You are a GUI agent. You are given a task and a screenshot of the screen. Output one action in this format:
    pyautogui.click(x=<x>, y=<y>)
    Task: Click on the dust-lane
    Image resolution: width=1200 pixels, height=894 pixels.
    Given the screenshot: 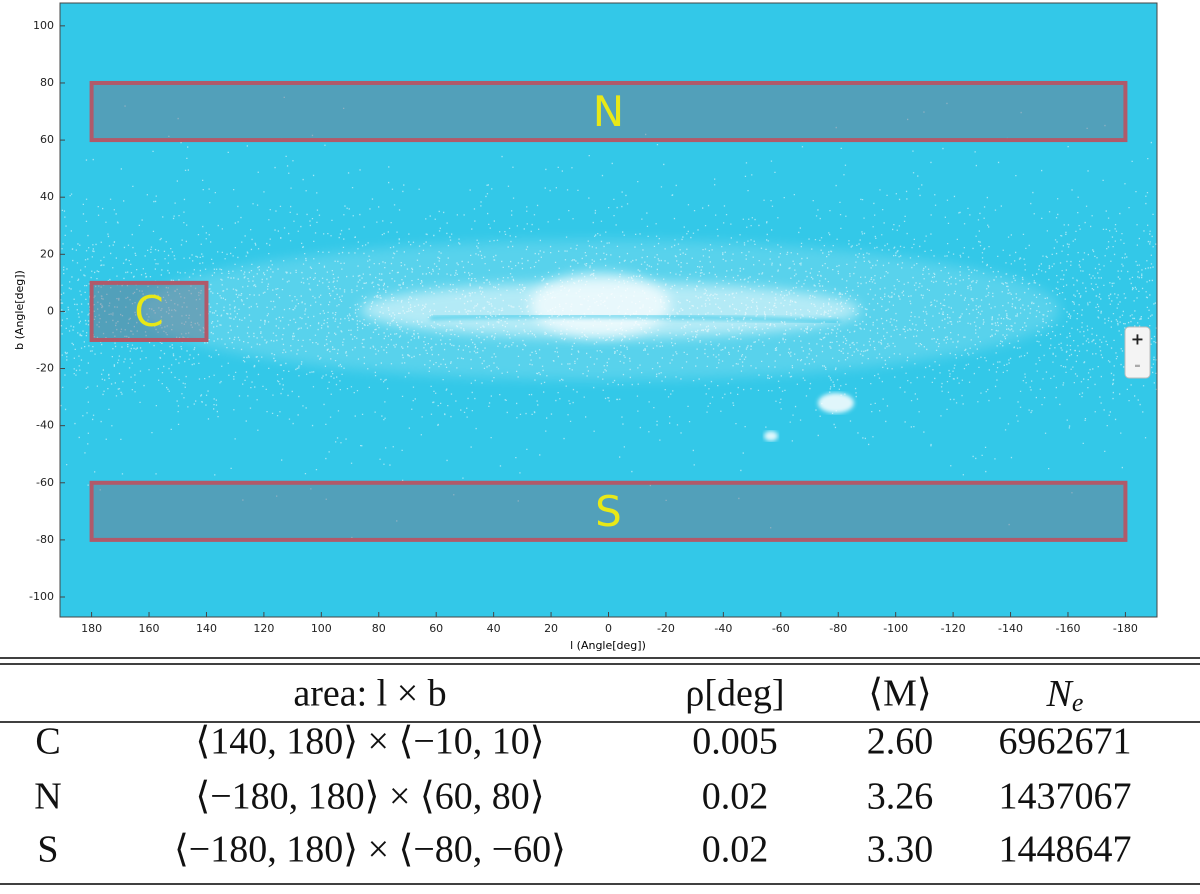 What is the action you would take?
    pyautogui.click(x=635, y=318)
    